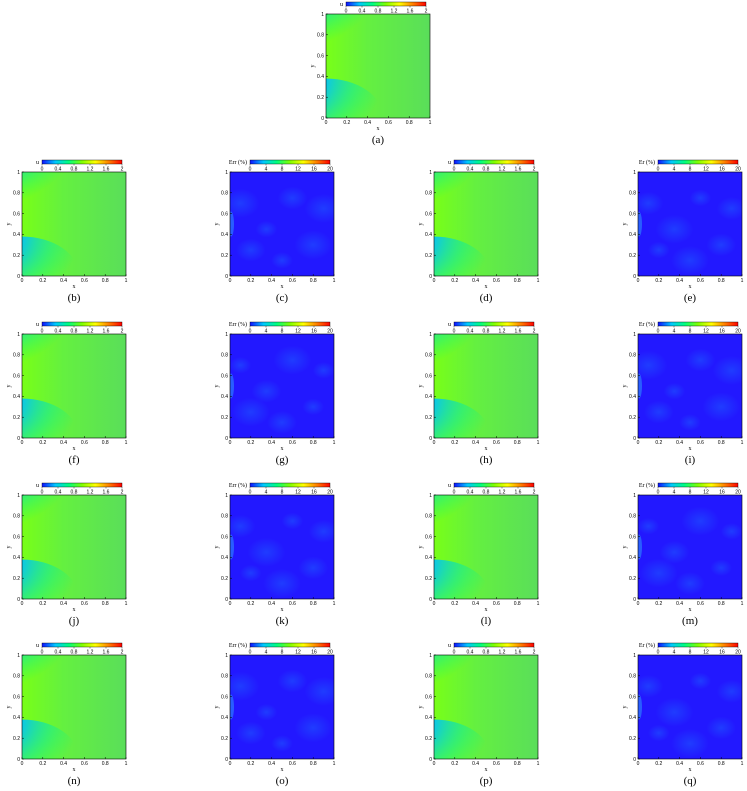 This screenshot has width=747, height=791. I want to click on panel-caption: (q), so click(690, 781).